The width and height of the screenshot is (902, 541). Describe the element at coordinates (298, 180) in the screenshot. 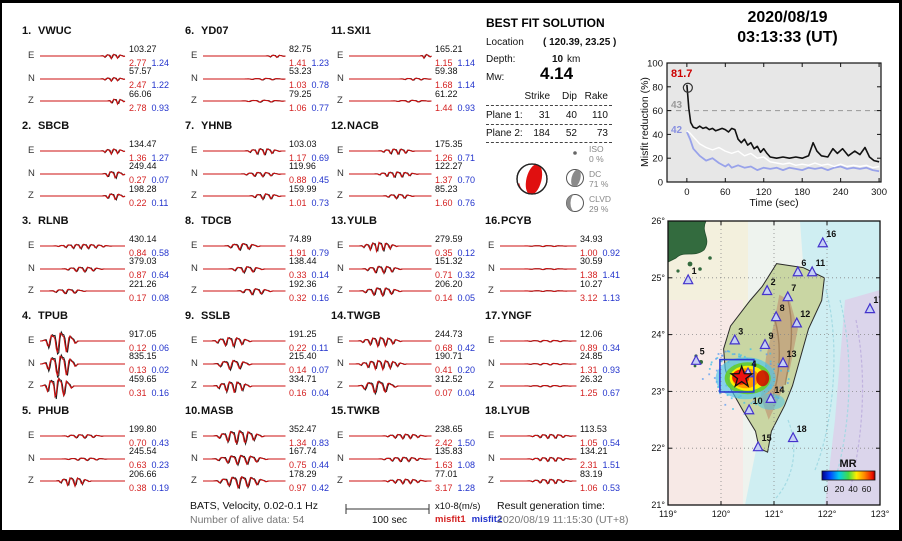

I see `misfit1-value: 0.88` at that location.